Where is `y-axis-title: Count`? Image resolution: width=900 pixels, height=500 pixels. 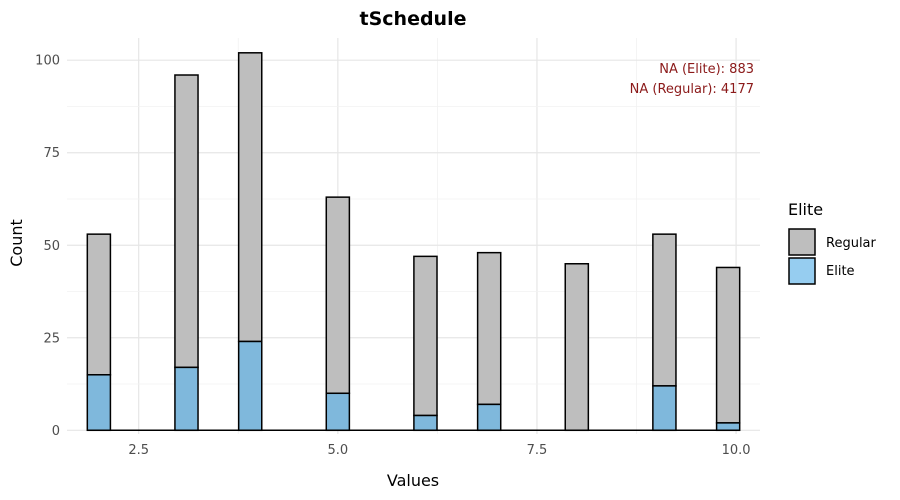
y-axis-title: Count is located at coordinates (16, 243).